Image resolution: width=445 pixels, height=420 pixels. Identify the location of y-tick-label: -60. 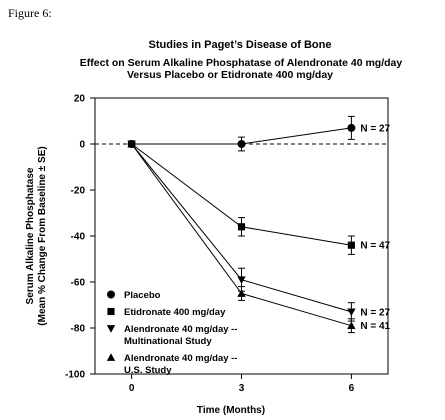
(78, 283).